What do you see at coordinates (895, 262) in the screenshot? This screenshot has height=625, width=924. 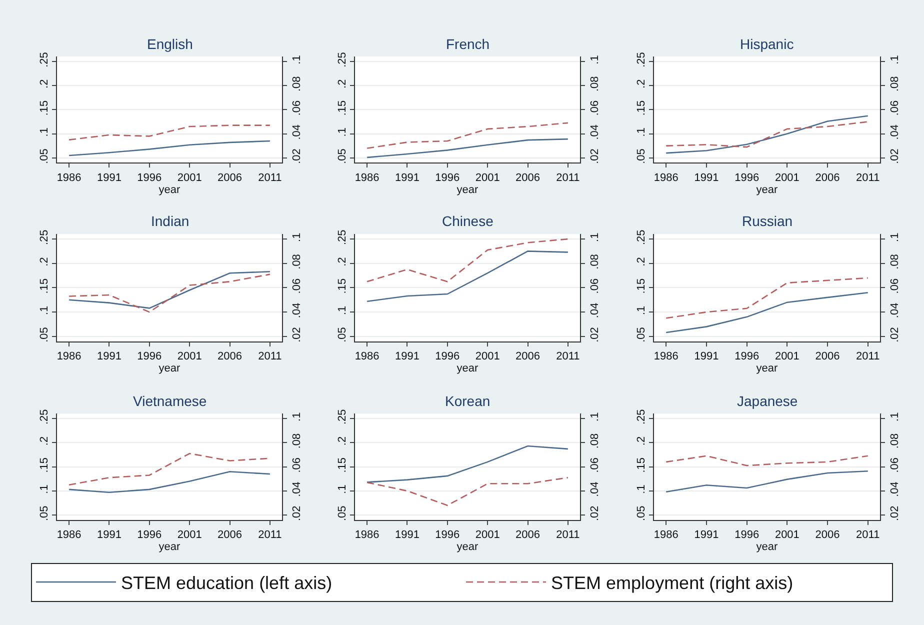 I see `y2-tick-label: .08` at bounding box center [895, 262].